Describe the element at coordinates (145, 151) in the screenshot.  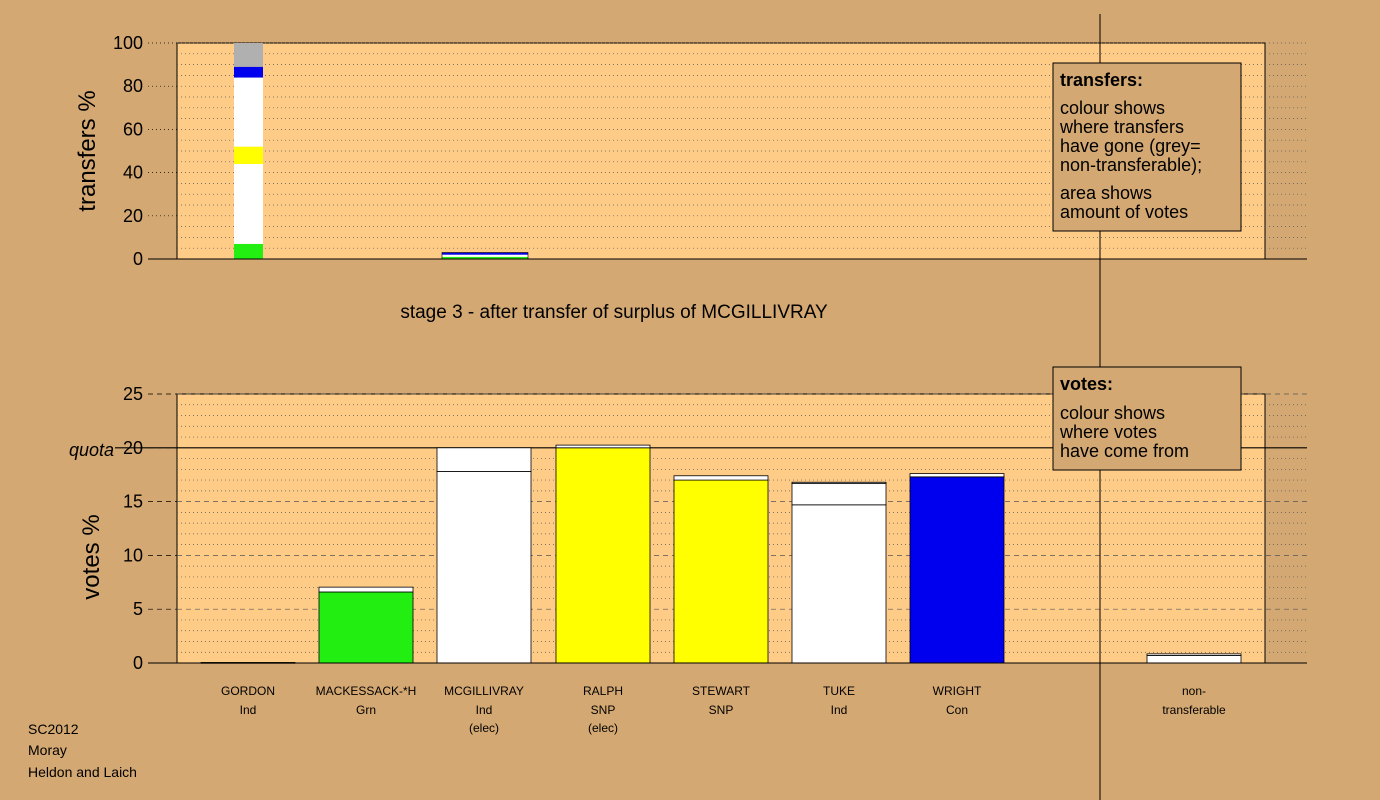
I see `transfers-y-ticks: 0 20 40 60 80 100` at that location.